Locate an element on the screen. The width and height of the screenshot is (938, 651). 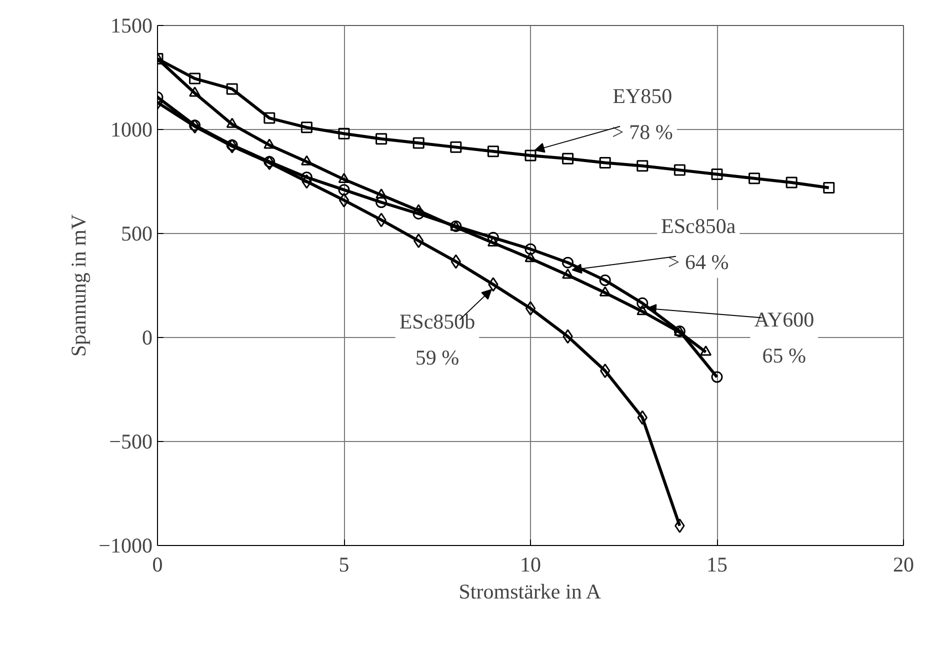
y-tick-label: 0 is located at coordinates (147, 338).